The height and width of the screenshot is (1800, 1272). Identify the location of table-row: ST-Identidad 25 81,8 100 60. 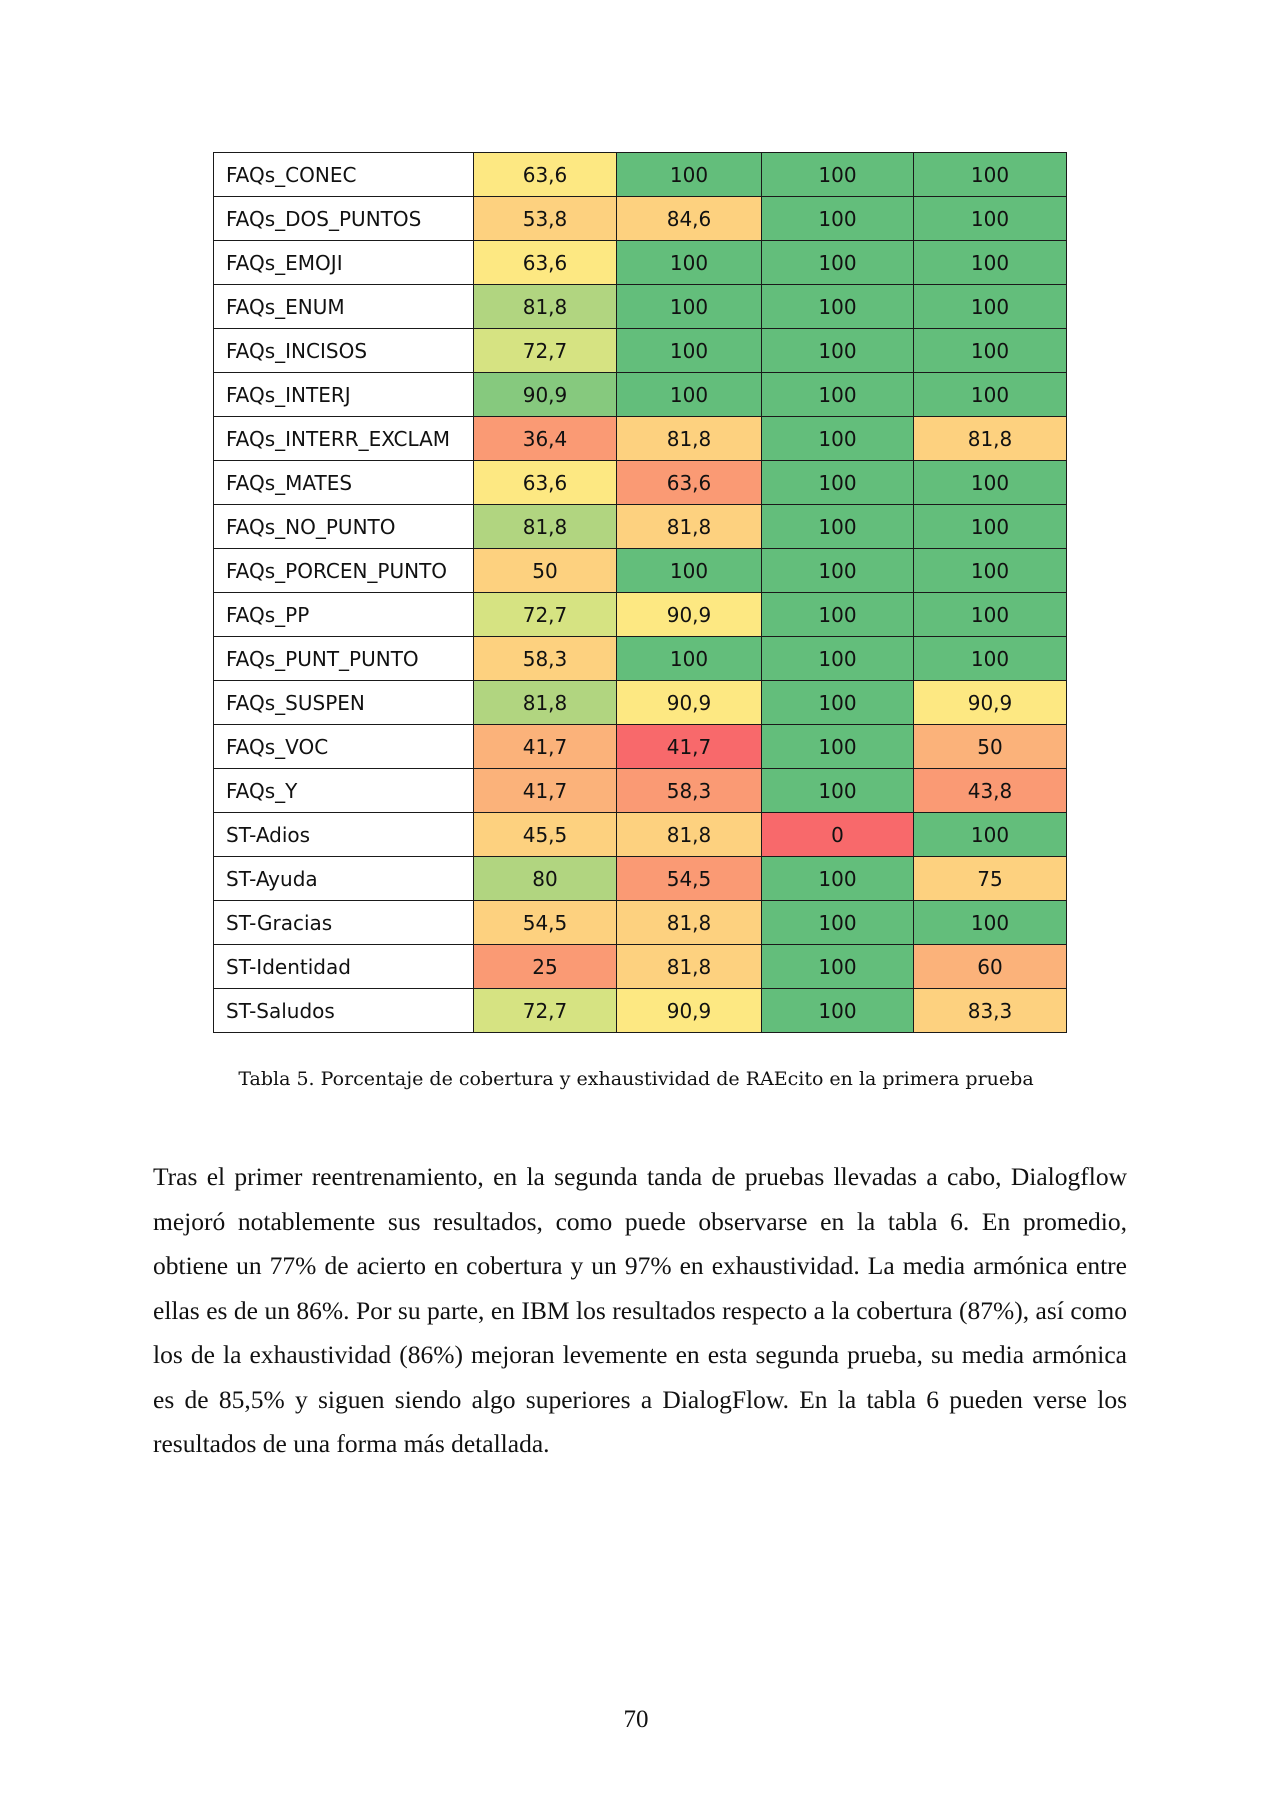
(640, 966).